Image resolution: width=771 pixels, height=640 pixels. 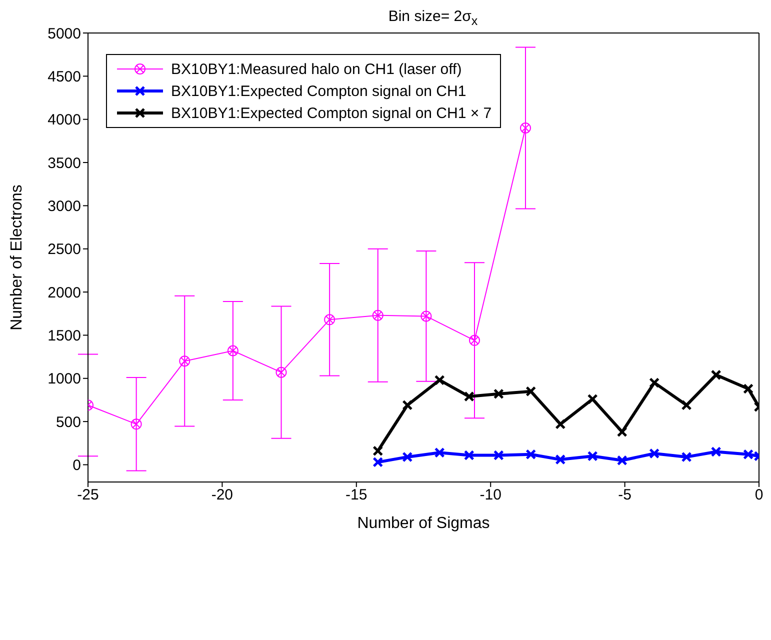 I want to click on y-tick-label: 1500, so click(x=64, y=336).